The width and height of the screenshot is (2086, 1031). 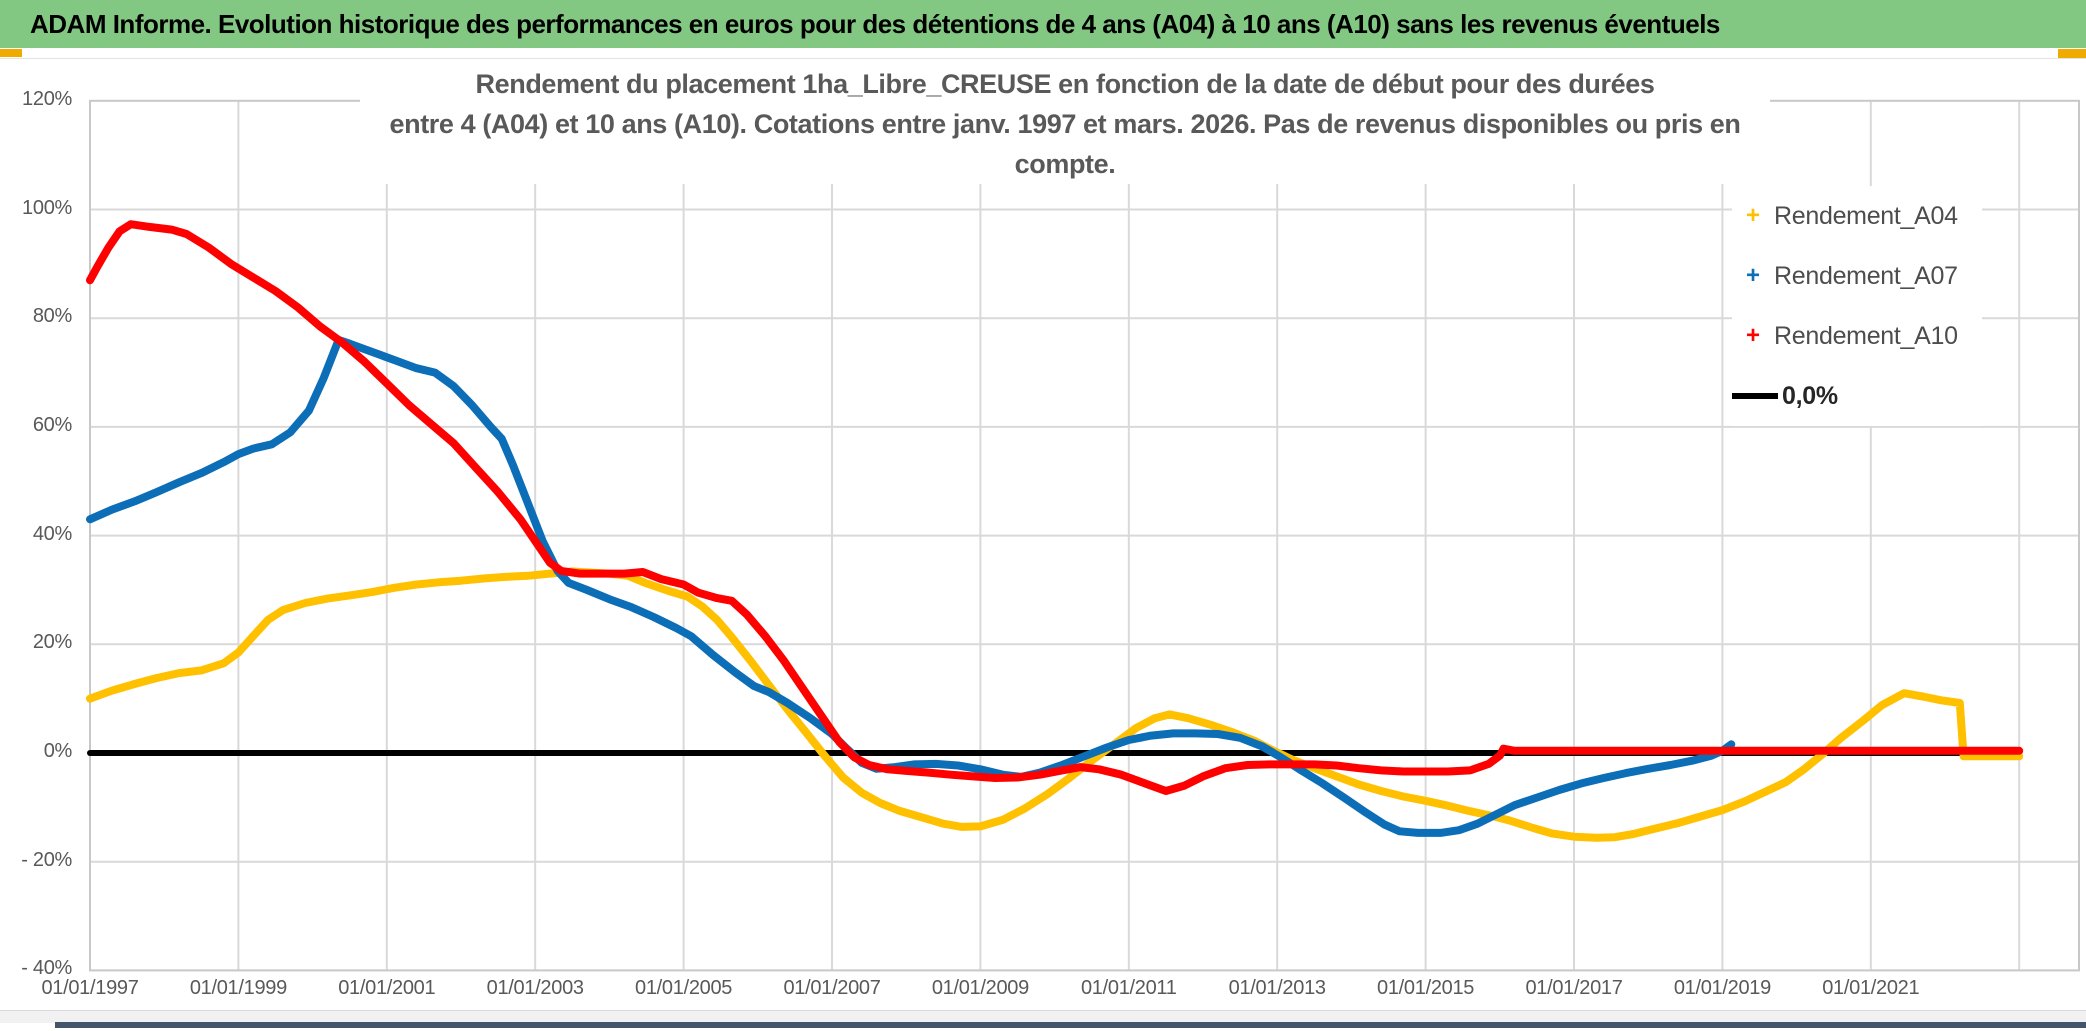 I want to click on x-axis-label: 01/01/2017, so click(x=1574, y=988).